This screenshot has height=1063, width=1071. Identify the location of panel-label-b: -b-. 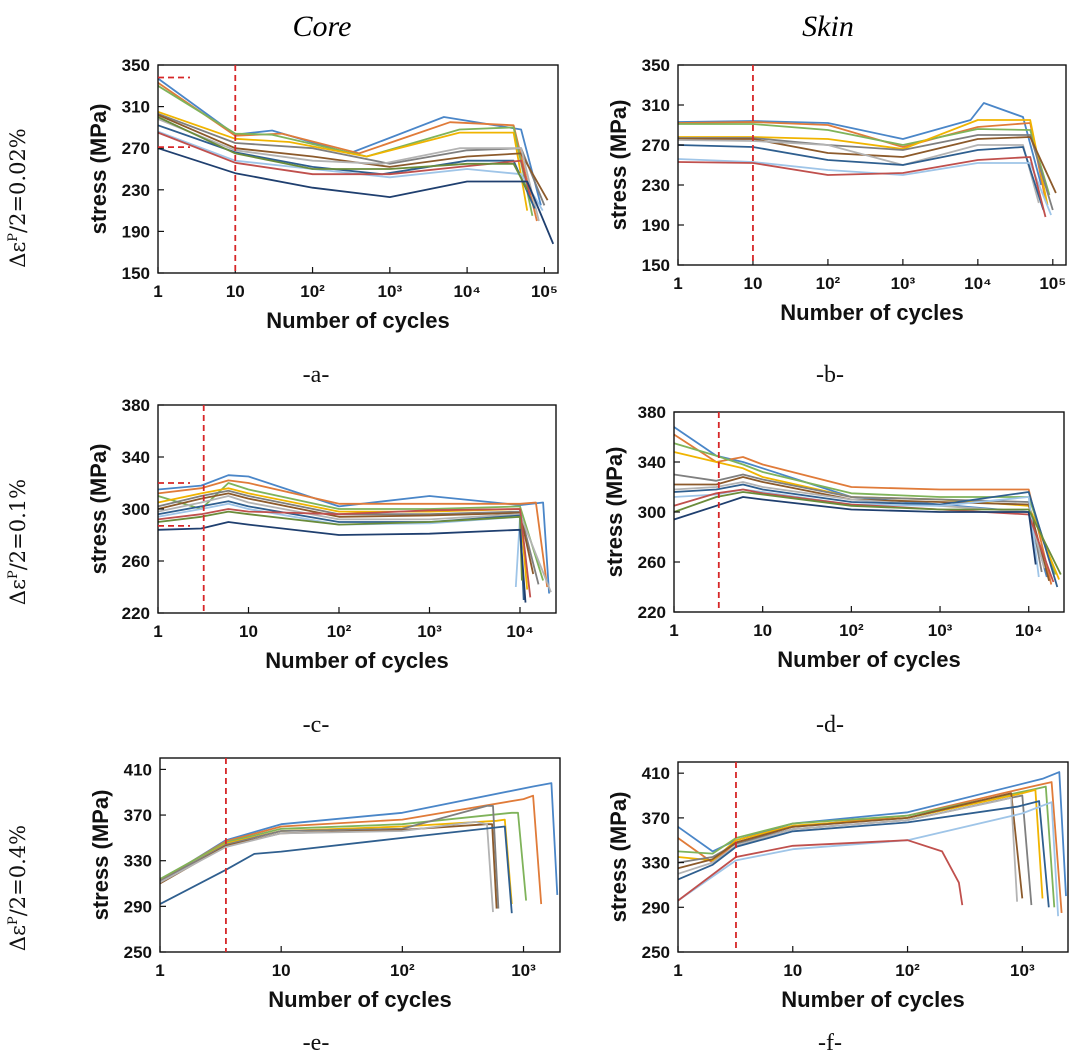
(830, 375).